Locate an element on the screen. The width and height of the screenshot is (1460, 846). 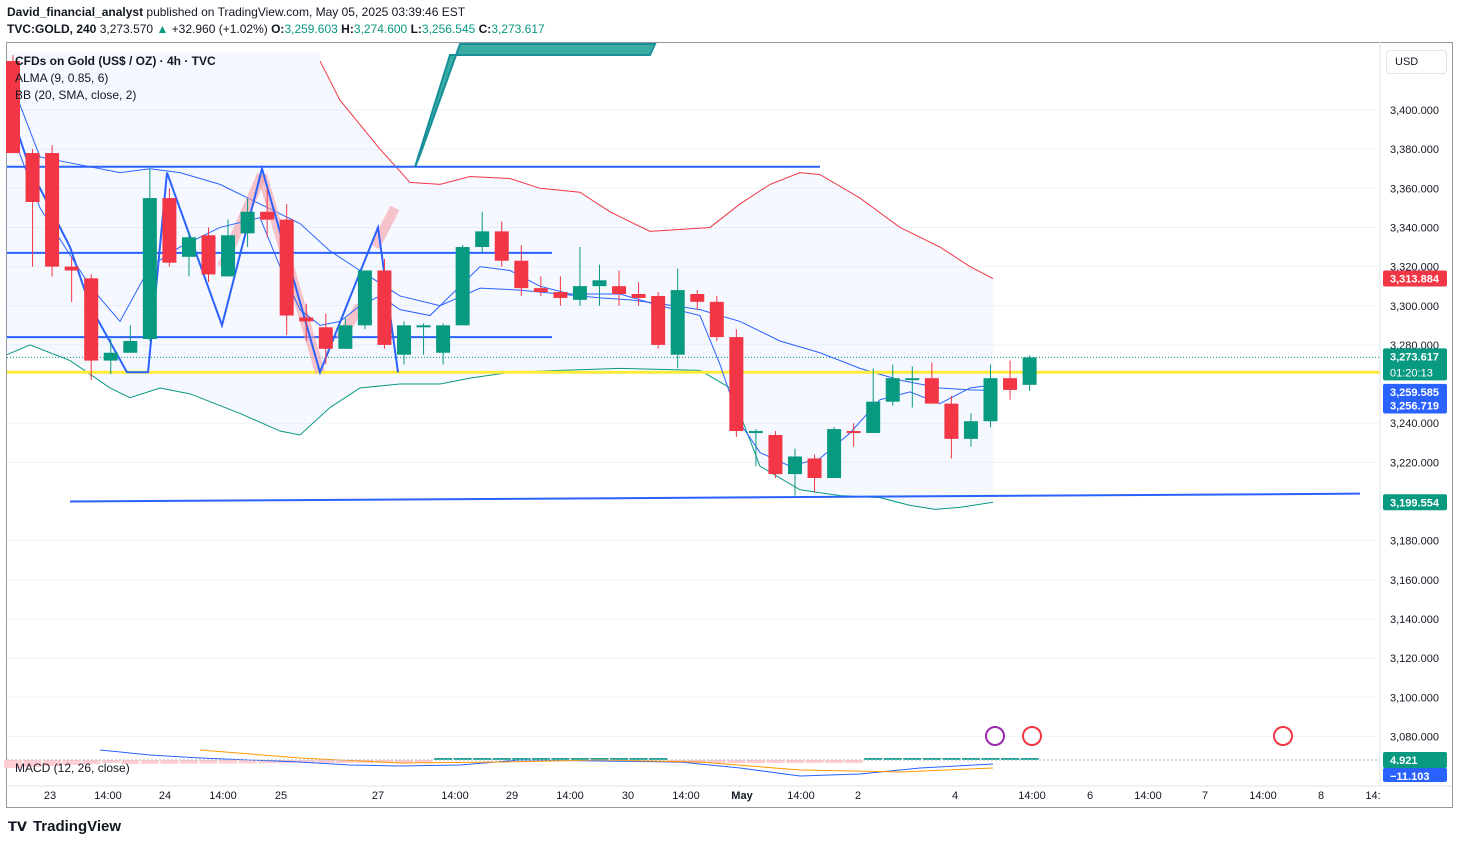
time-tick-label: 23 is located at coordinates (50, 796).